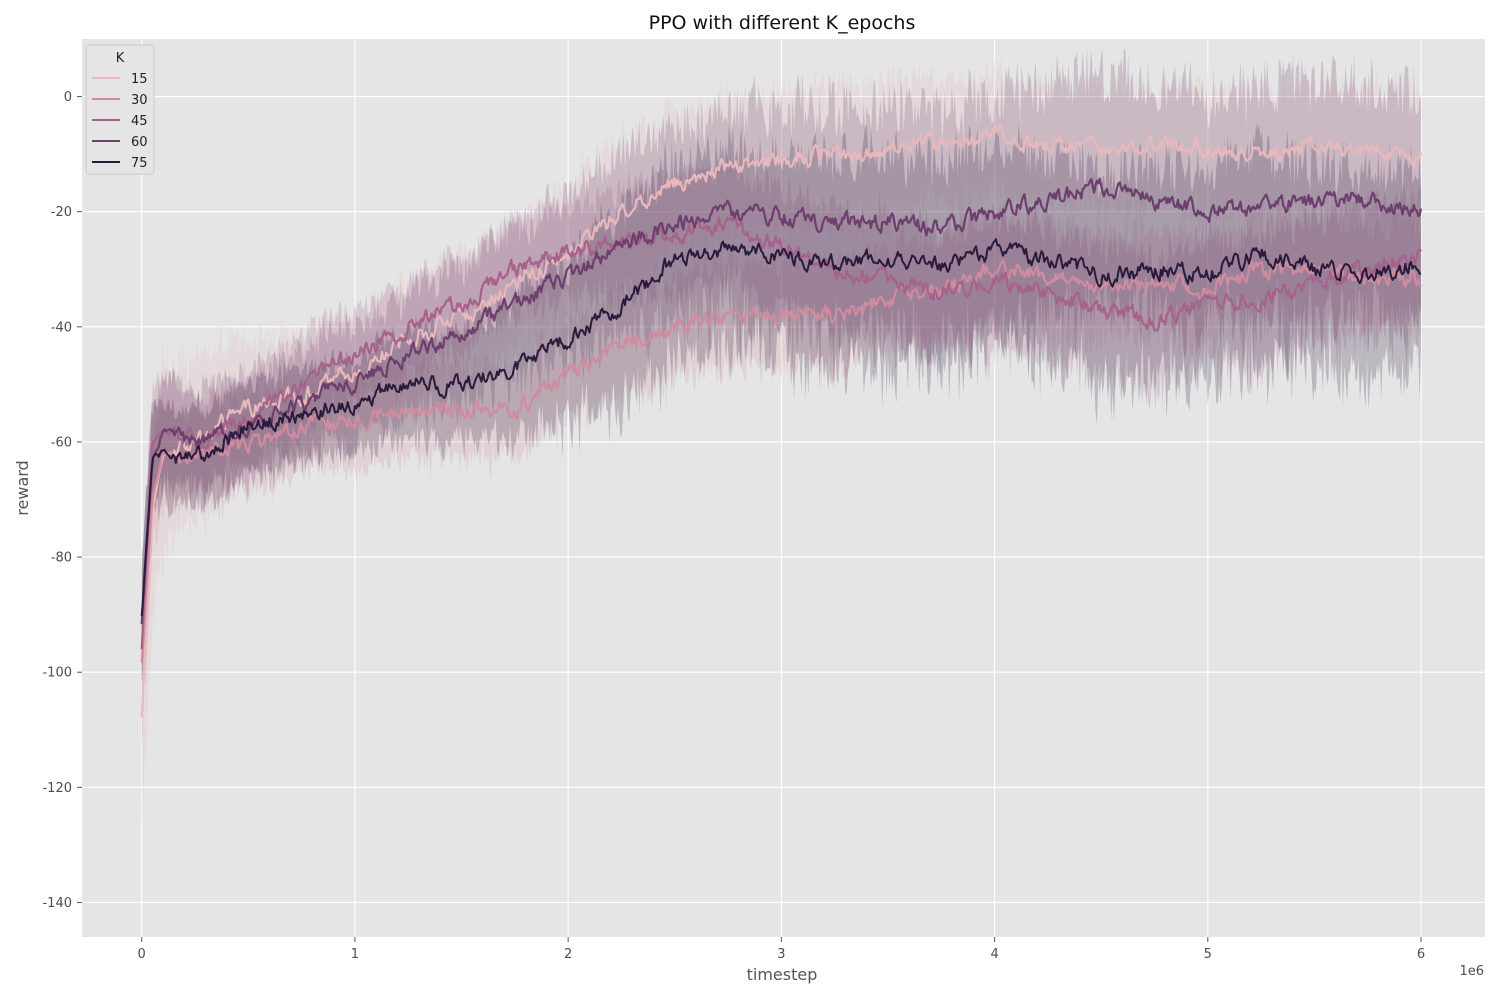 This screenshot has width=1500, height=1000. Describe the element at coordinates (1471, 971) in the screenshot. I see `x-axis-offset-label: 1e6` at that location.